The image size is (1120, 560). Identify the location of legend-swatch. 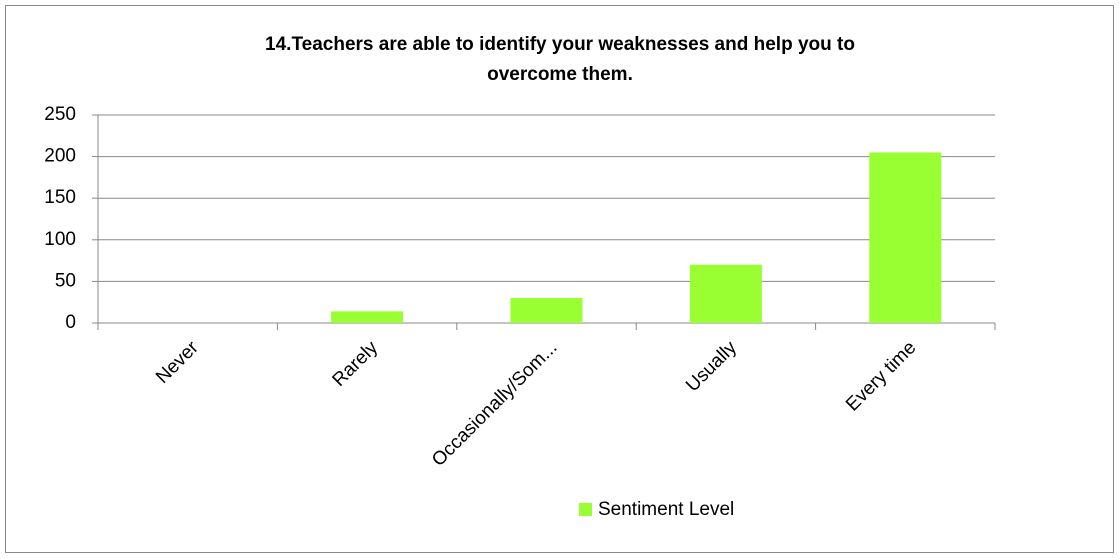
(585, 509).